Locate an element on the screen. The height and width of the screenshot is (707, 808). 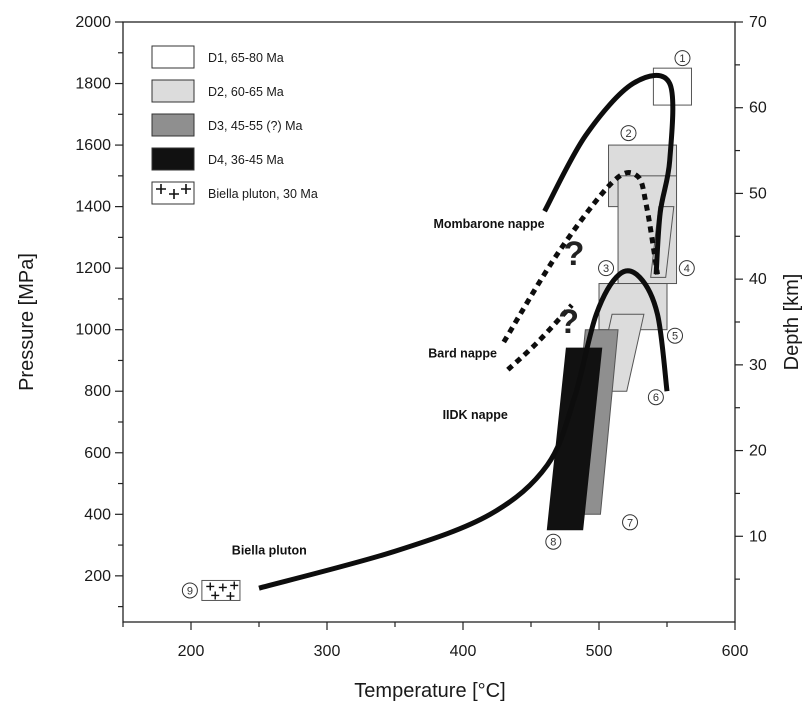
y-tick-label: 1000 is located at coordinates (93, 330).